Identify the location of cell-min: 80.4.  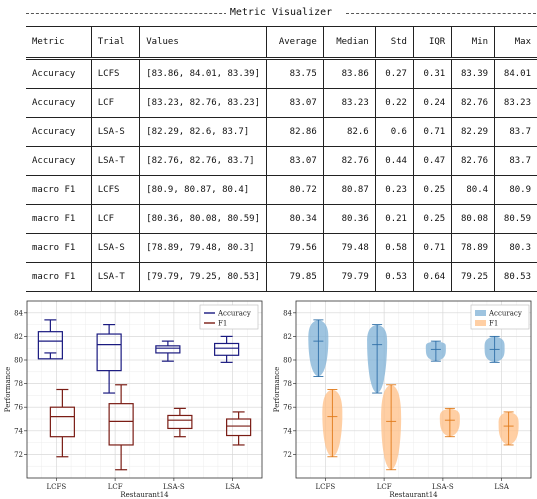
(473, 190).